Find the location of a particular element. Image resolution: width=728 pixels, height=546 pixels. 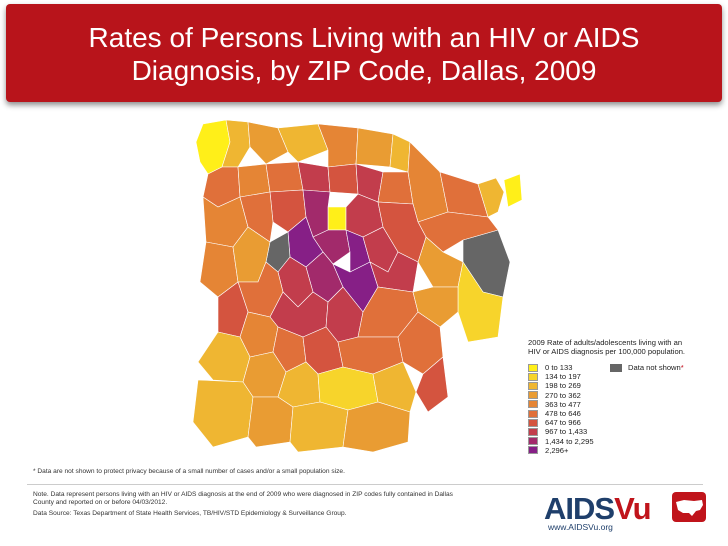

data-not-shown-label: Data not shown is located at coordinates (654, 367).